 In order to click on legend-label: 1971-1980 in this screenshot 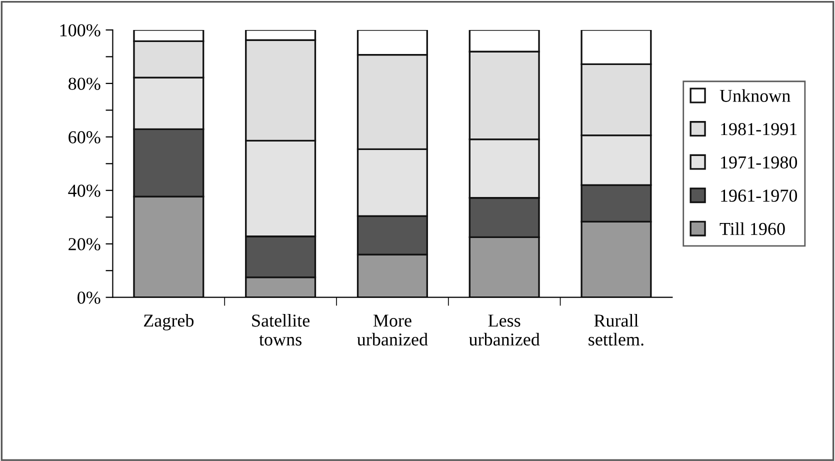, I will do `click(759, 162)`.